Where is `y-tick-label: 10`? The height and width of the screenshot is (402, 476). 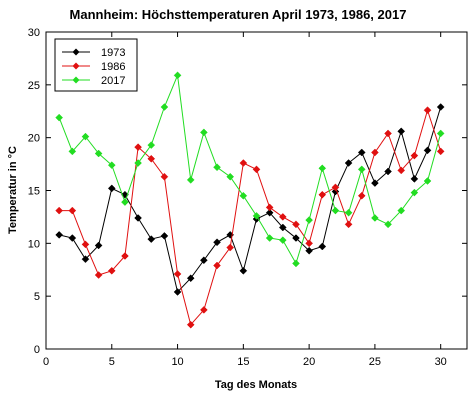 y-tick-label: 10 is located at coordinates (34, 244).